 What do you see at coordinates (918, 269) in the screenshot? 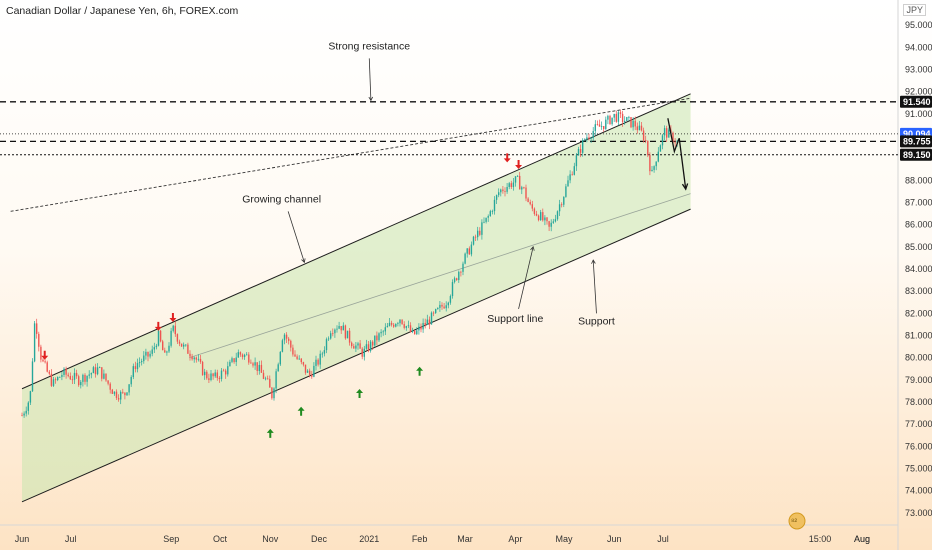
I see `y-tick-label: 84.000` at bounding box center [918, 269].